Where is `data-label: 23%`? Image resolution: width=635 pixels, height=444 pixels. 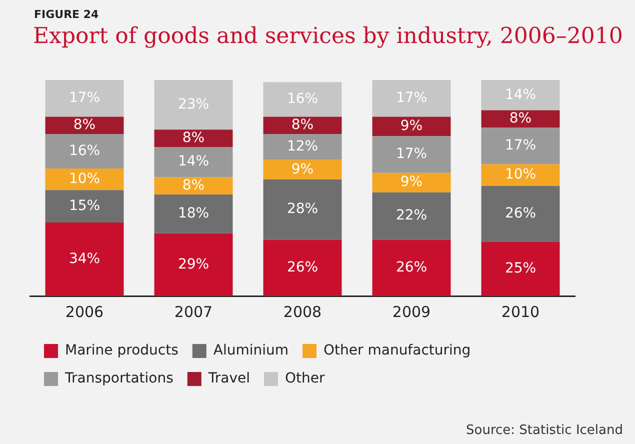
data-label: 23% is located at coordinates (194, 104).